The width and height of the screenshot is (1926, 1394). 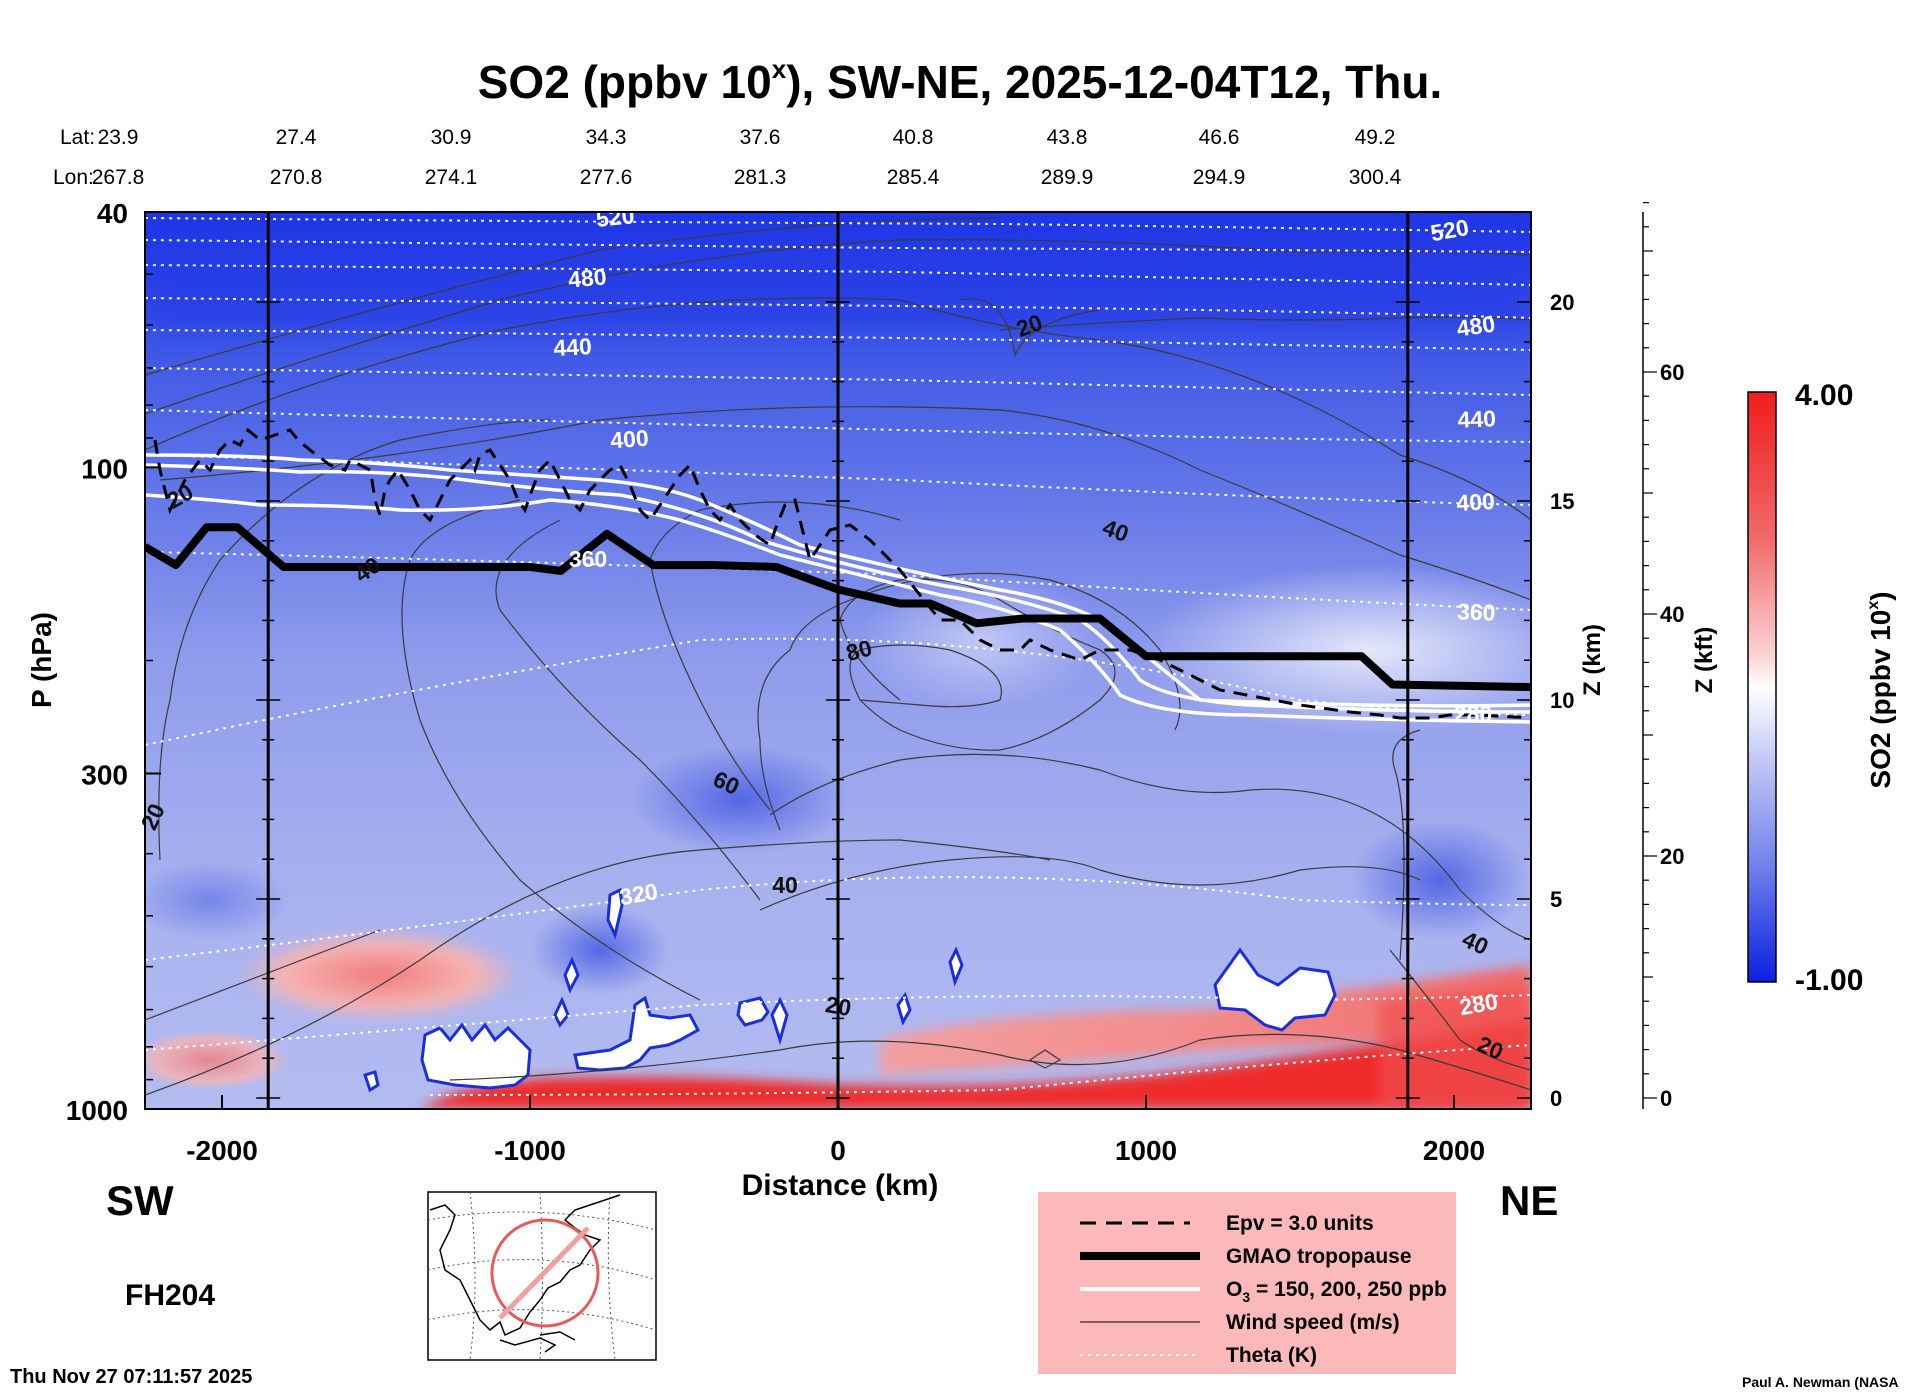 I want to click on z-kft-axis: 0 20 40 60, so click(x=1663, y=656).